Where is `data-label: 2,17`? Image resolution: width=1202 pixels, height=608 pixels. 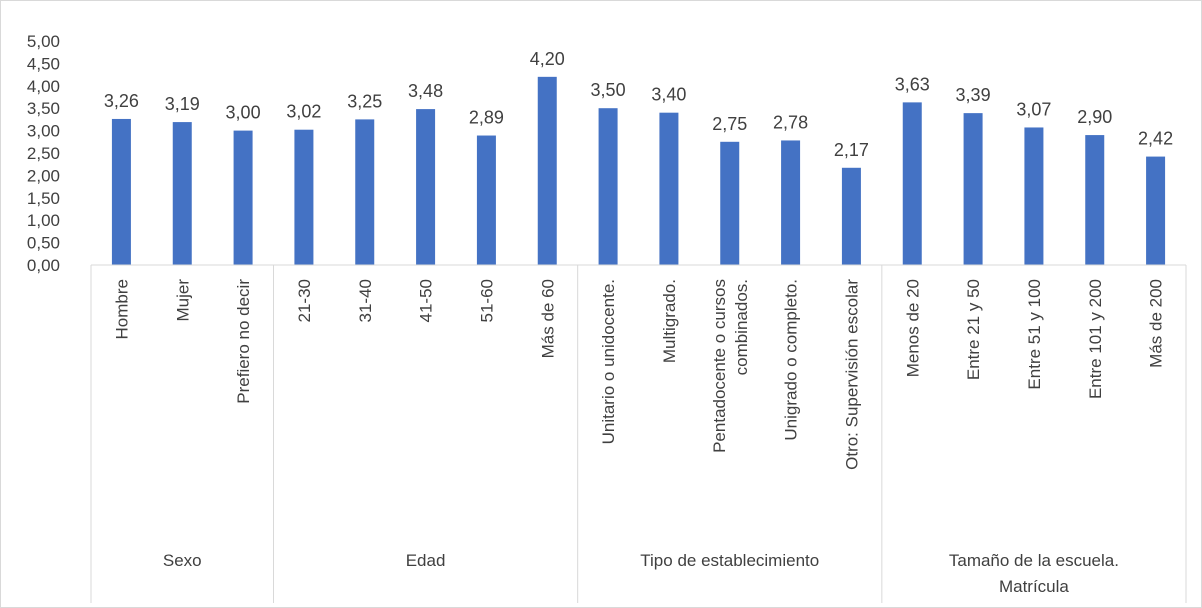 data-label: 2,17 is located at coordinates (851, 150).